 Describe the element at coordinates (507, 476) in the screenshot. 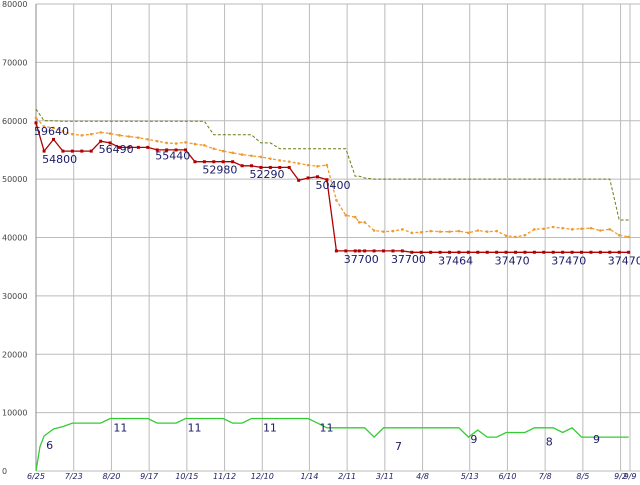

I see `x-tick-label: 6/10` at that location.